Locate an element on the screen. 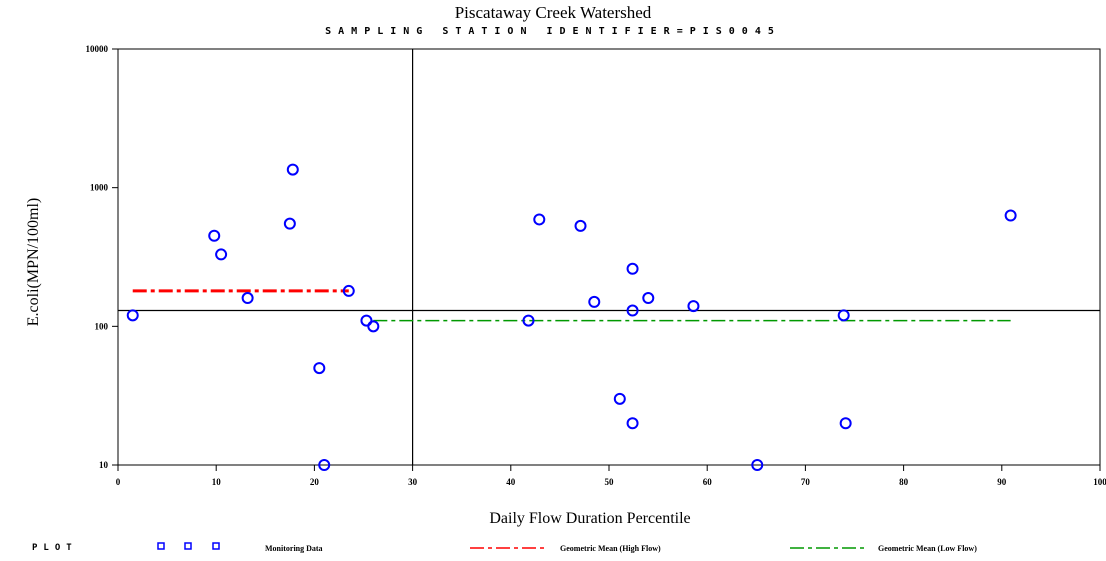 This screenshot has height=561, width=1106. x-tick-label: 10 is located at coordinates (217, 482).